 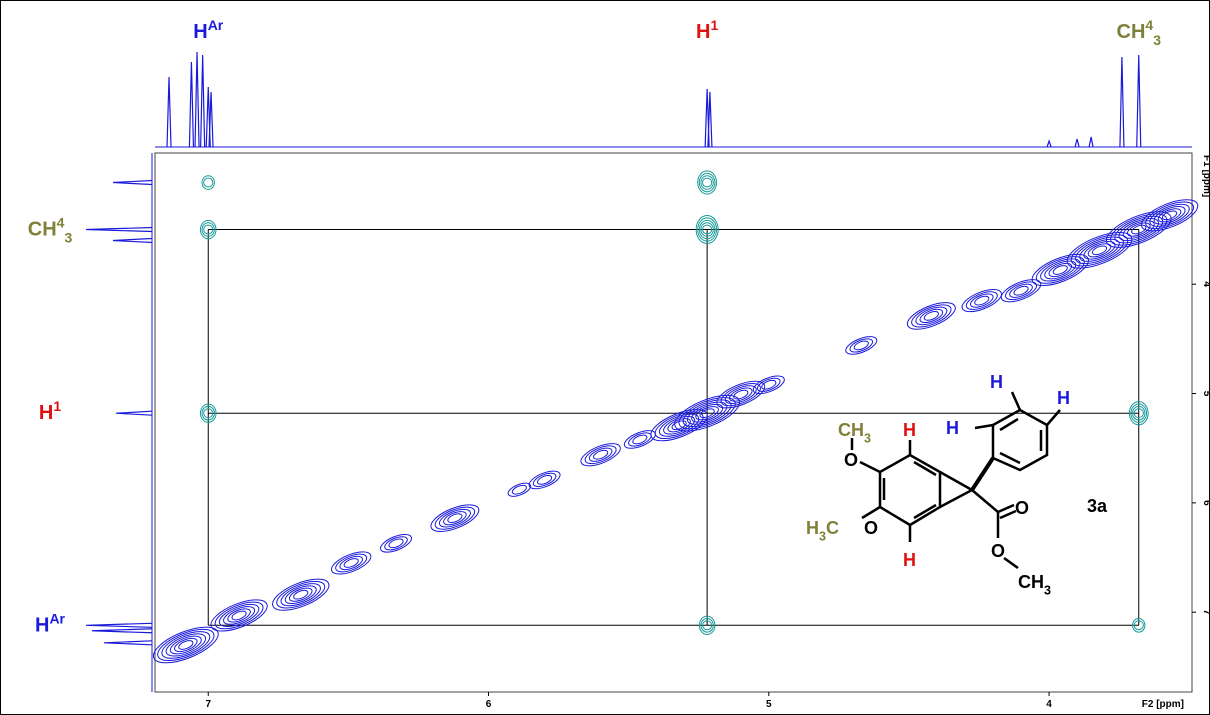 I want to click on y-tick-label: 6, so click(x=1205, y=503).